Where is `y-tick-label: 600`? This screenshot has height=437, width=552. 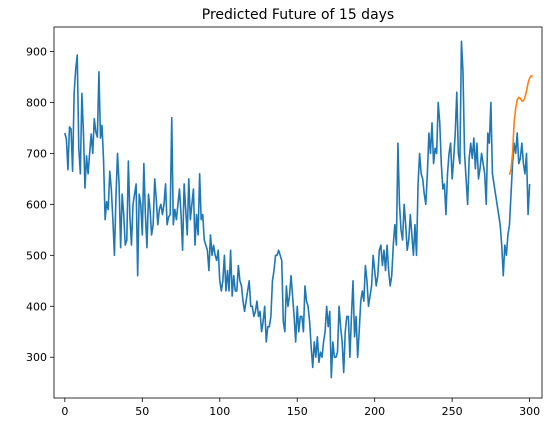 y-tick-label: 600 is located at coordinates (36, 204).